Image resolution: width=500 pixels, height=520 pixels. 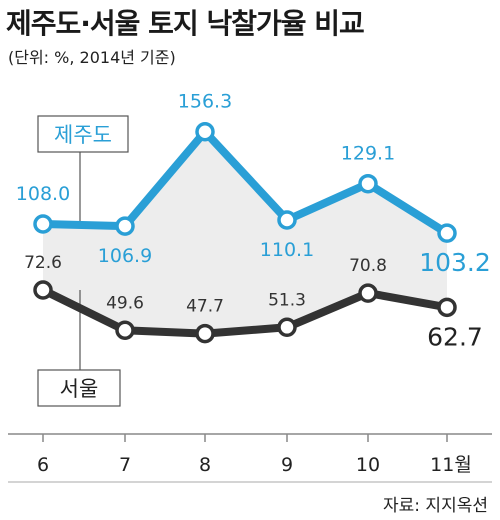 What do you see at coordinates (125, 256) in the screenshot?
I see `data-label-jeju: 106.9` at bounding box center [125, 256].